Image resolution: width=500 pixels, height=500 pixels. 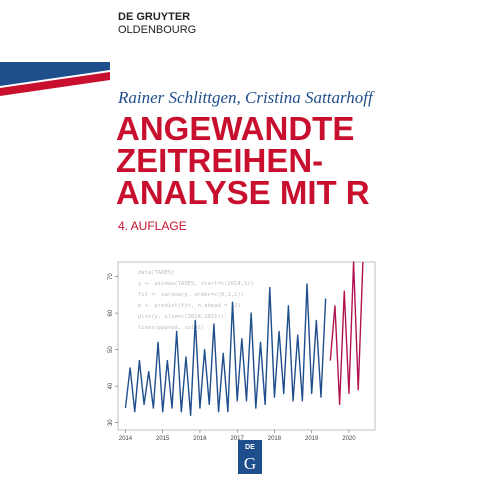 I want to click on x-tick-label: 2018, so click(x=275, y=439).